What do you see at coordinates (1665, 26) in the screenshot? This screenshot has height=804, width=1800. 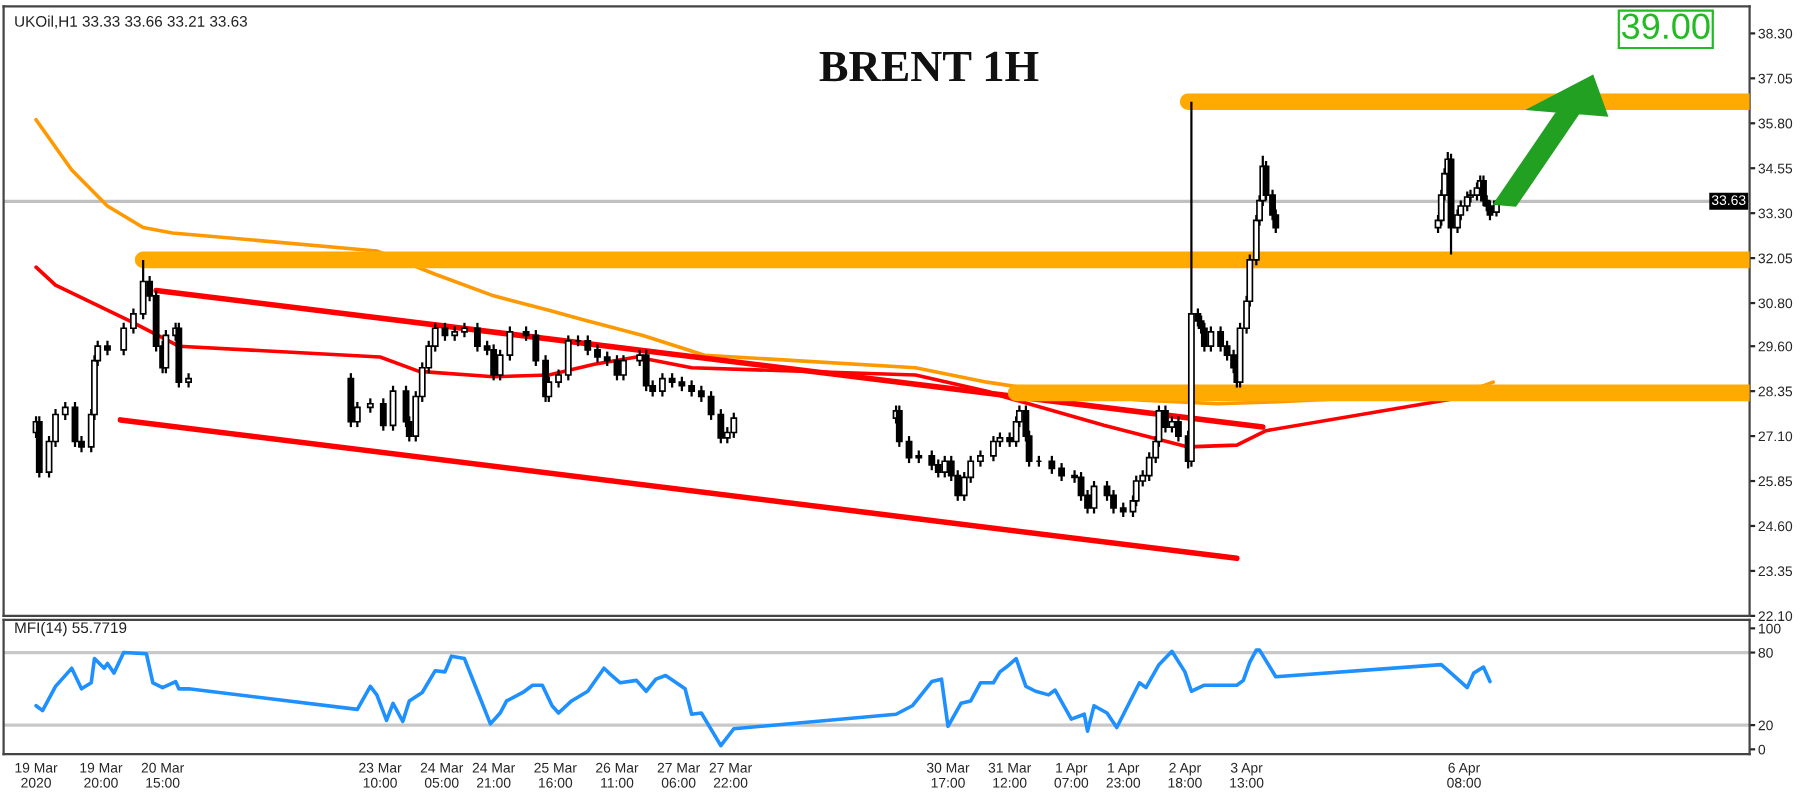 I see `annotation: 39.00` at bounding box center [1665, 26].